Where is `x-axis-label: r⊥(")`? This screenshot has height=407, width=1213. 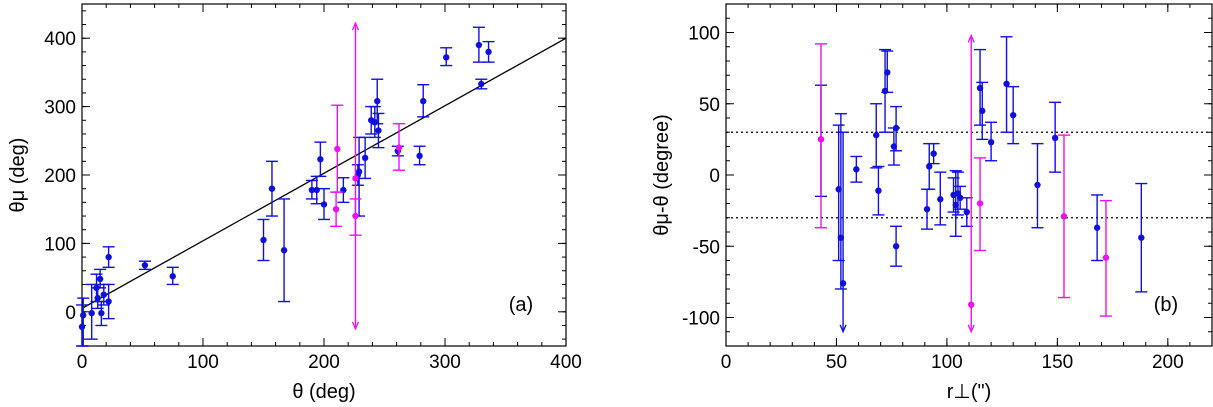
x-axis-label: r⊥(") is located at coordinates (969, 392).